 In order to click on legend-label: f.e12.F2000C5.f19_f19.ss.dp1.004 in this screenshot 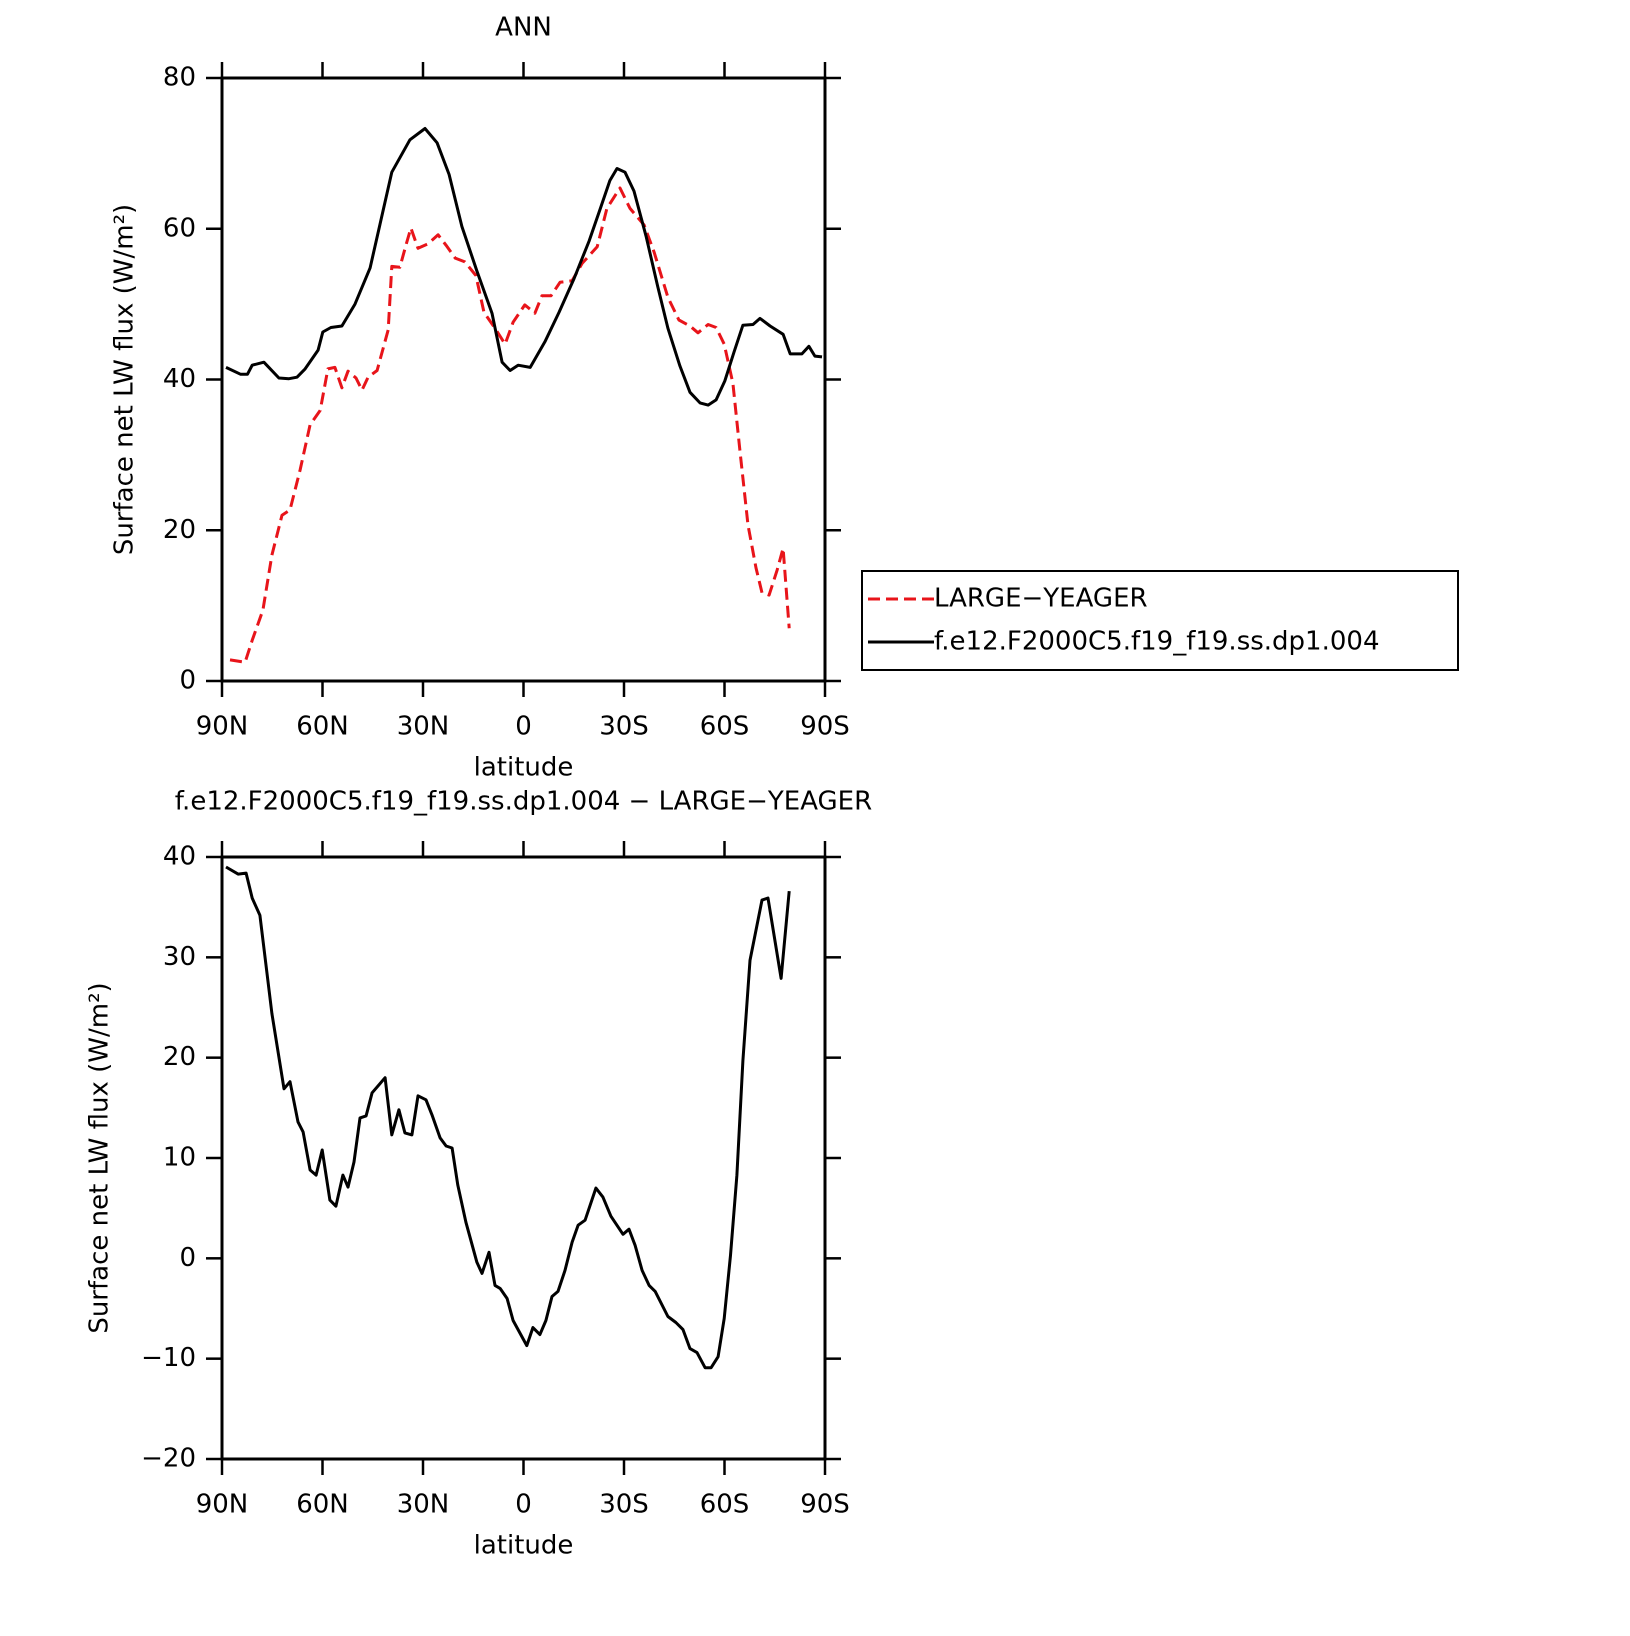, I will do `click(1157, 642)`.